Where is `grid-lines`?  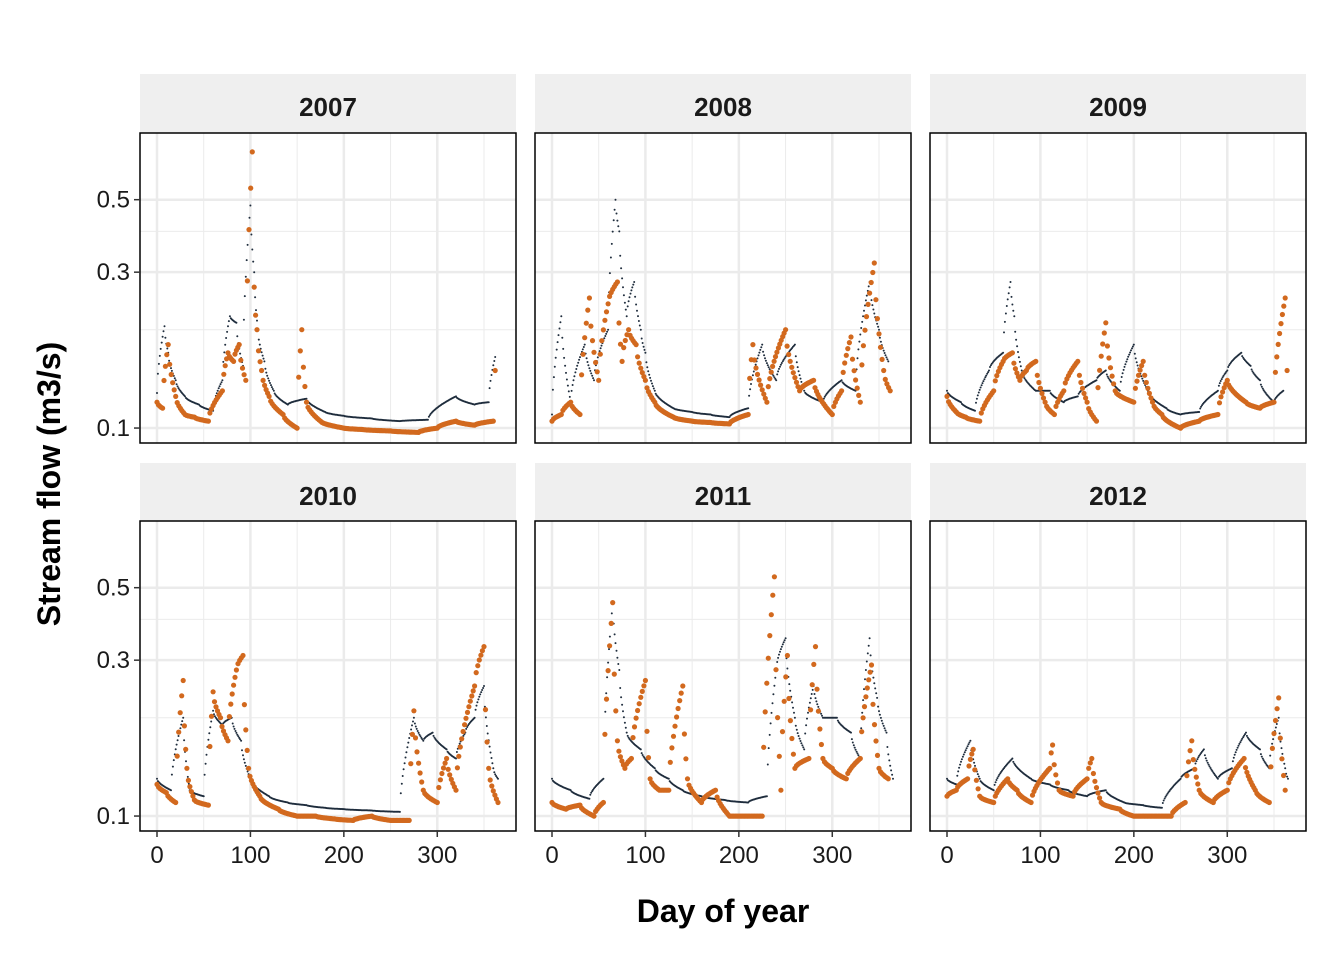
grid-lines is located at coordinates (723, 288).